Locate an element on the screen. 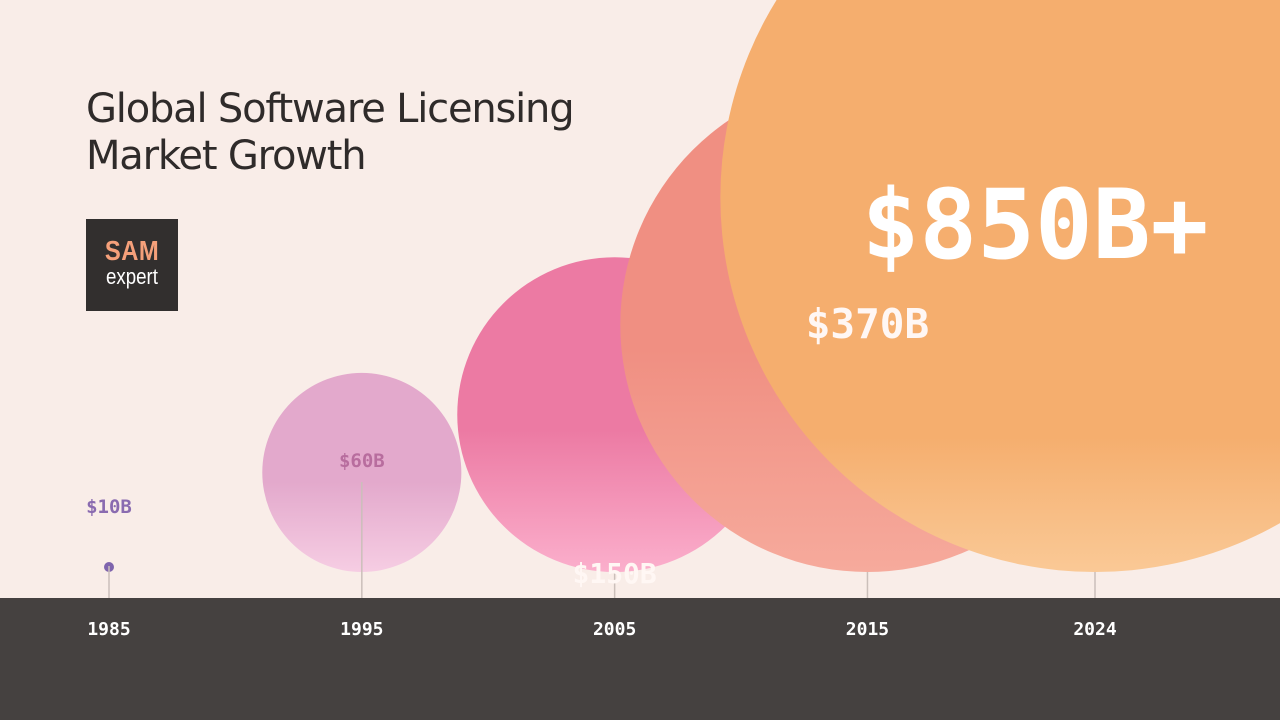 This screenshot has height=720, width=1280. year-tick-2024: 2024 is located at coordinates (1095, 629).